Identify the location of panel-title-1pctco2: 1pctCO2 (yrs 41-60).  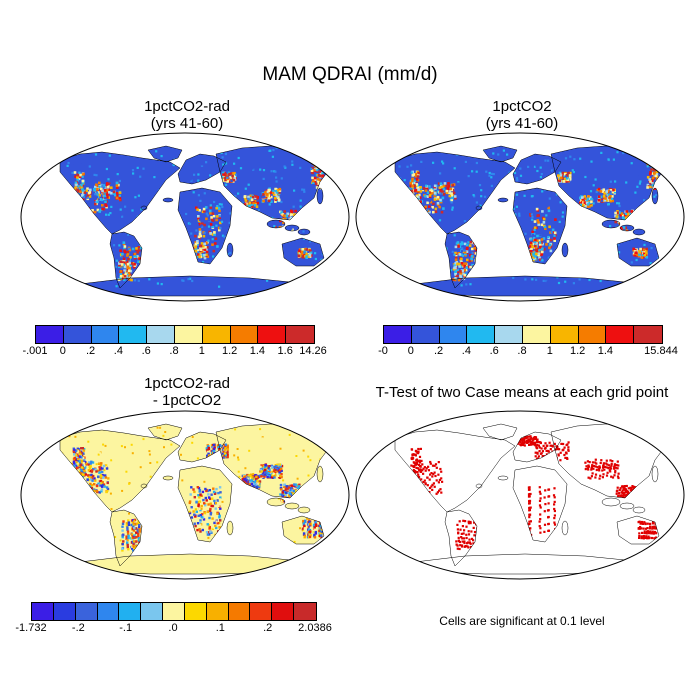
(522, 115).